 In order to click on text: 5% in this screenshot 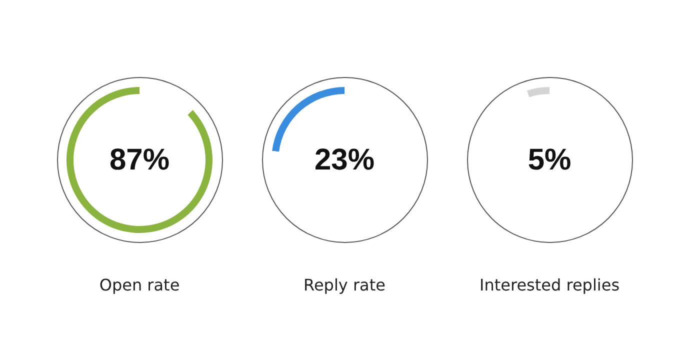, I will do `click(550, 160)`.